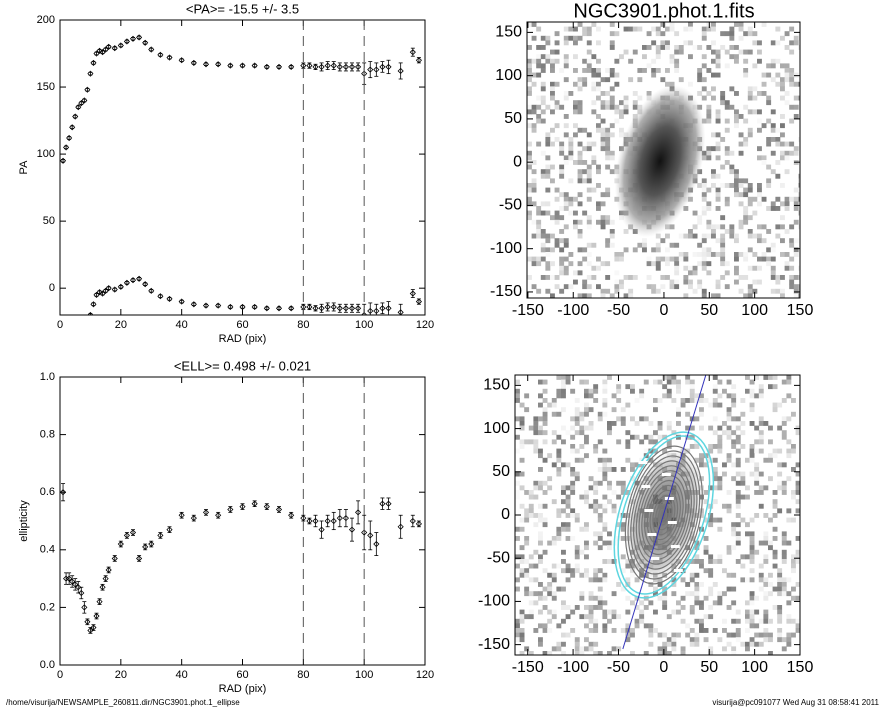 Image resolution: width=885 pixels, height=708 pixels. What do you see at coordinates (506, 248) in the screenshot?
I see `y-tick-label: -100` at bounding box center [506, 248].